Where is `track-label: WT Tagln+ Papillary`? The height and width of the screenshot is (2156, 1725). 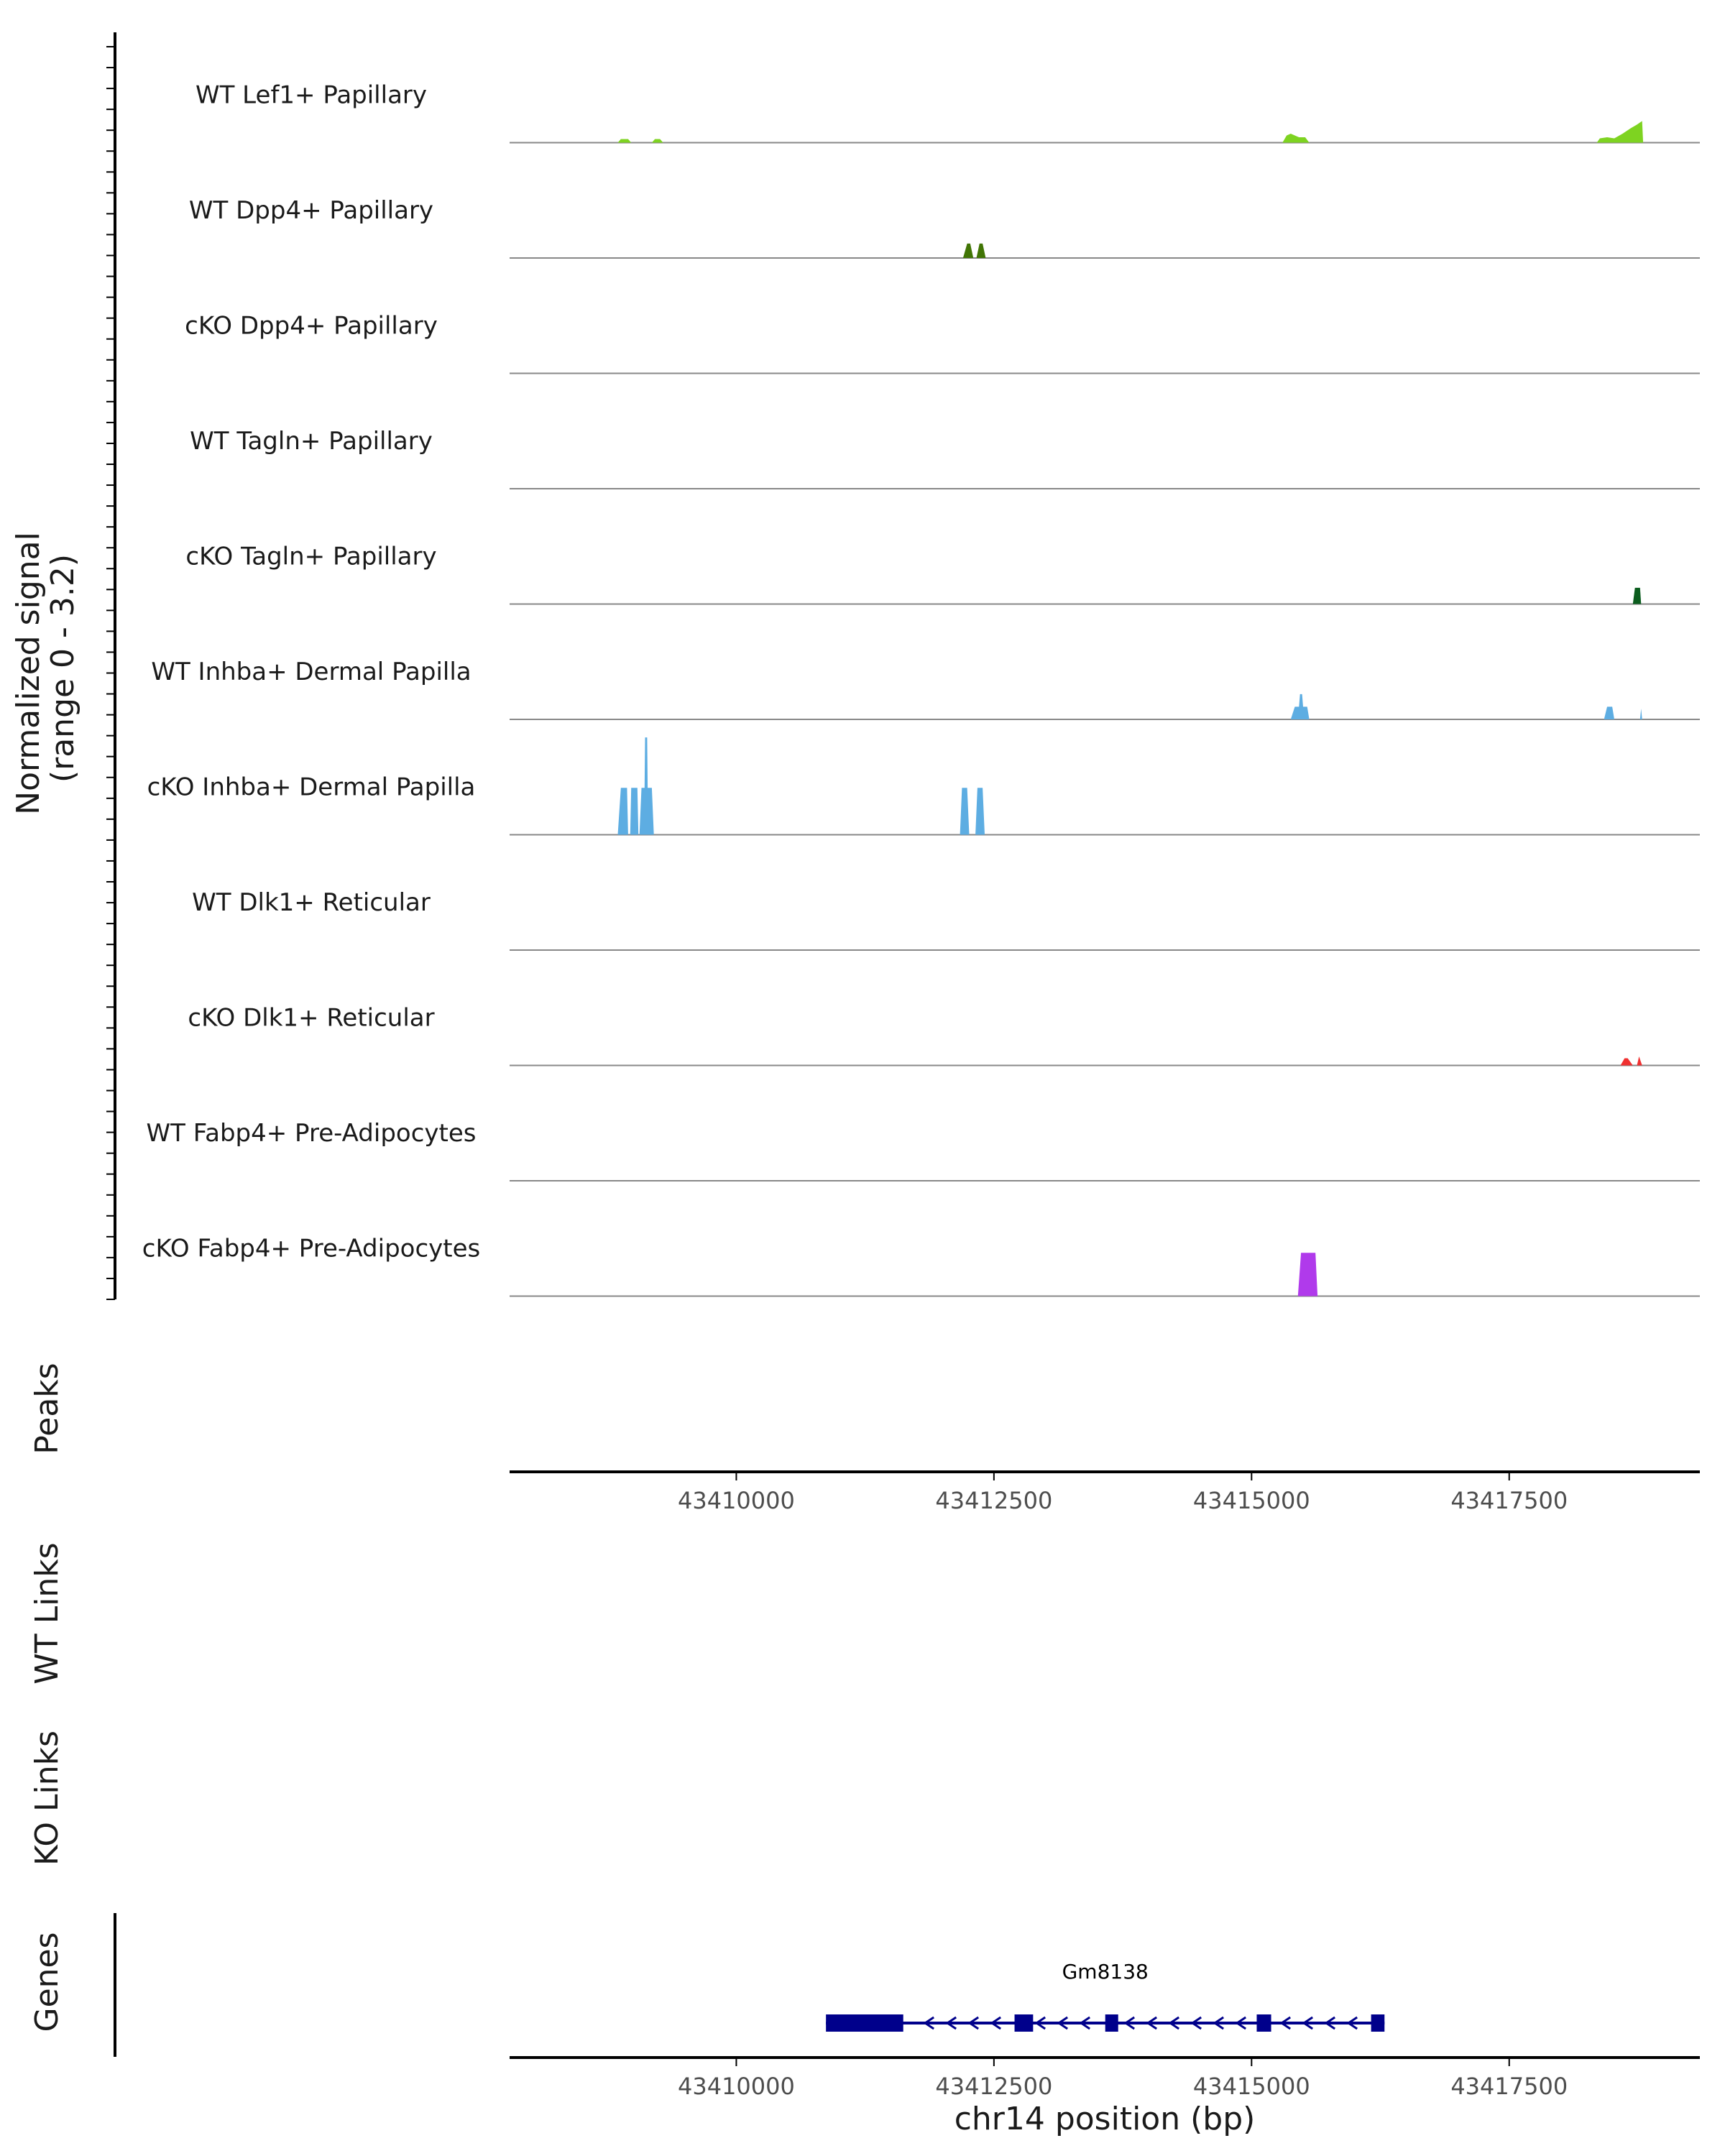 track-label: WT Tagln+ Papillary is located at coordinates (311, 442).